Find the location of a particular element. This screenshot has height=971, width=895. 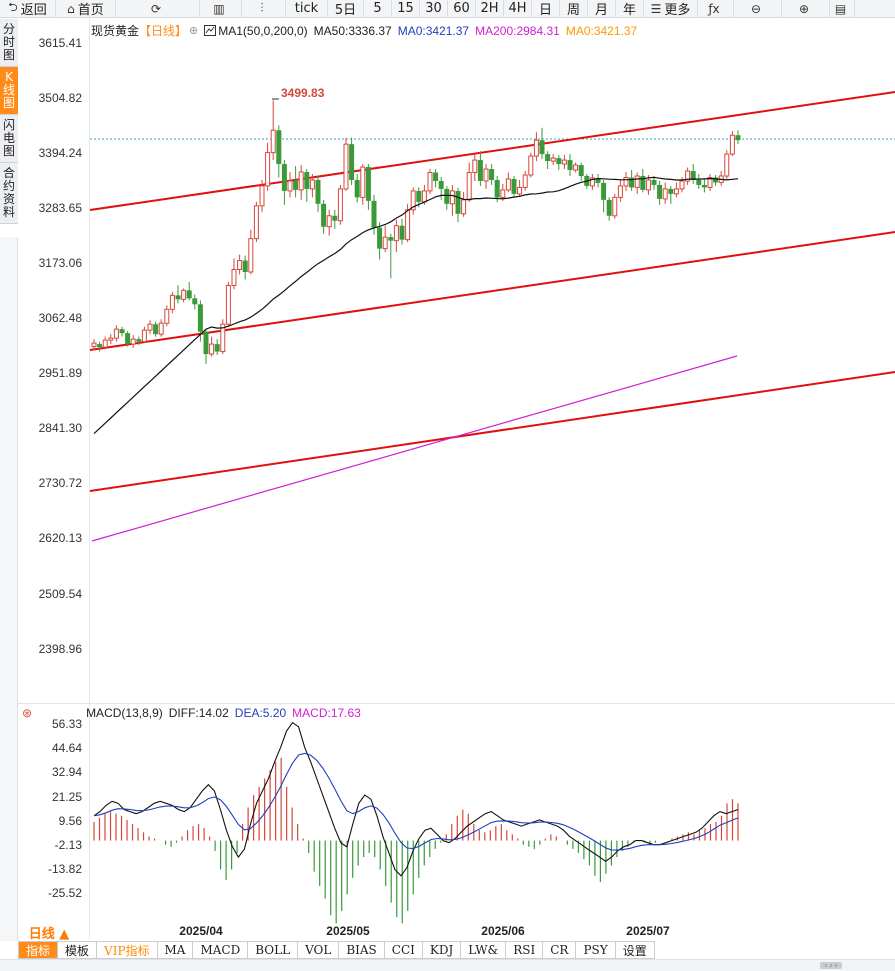

toolbar-label: 月 is located at coordinates (601, 10).